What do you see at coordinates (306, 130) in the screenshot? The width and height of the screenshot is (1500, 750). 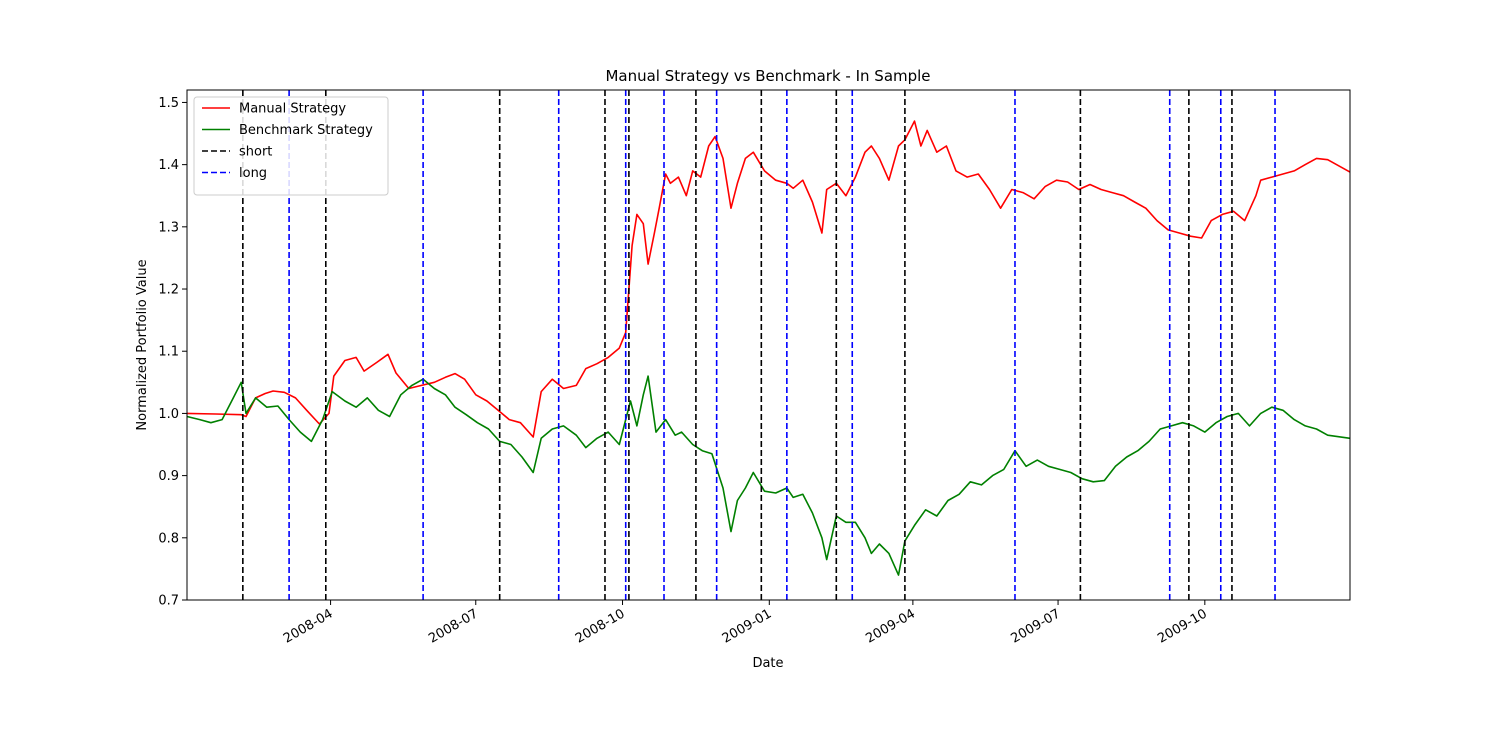 I see `legend-label: Benchmark Strategy` at bounding box center [306, 130].